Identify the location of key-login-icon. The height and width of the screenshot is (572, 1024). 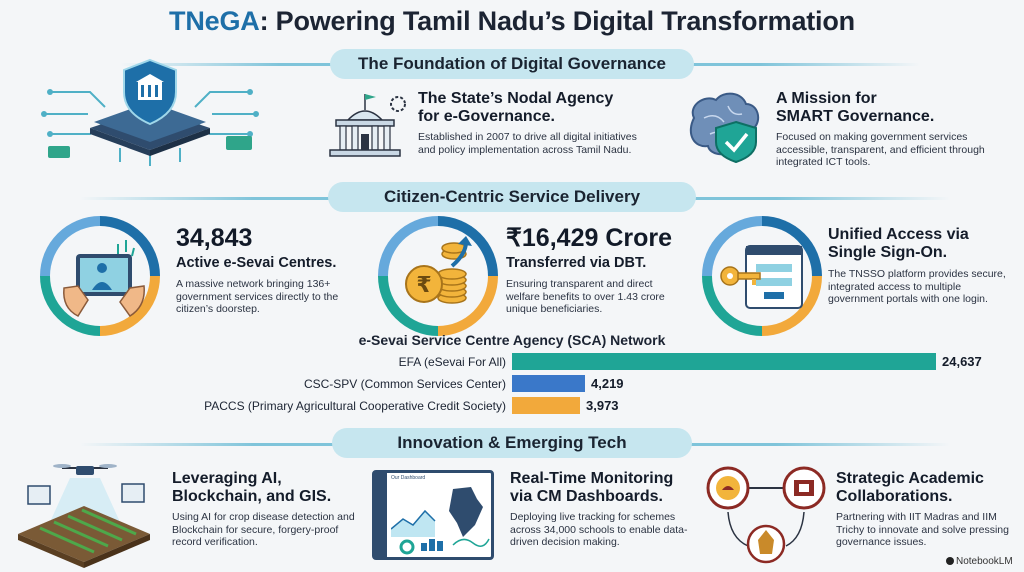
(761, 277).